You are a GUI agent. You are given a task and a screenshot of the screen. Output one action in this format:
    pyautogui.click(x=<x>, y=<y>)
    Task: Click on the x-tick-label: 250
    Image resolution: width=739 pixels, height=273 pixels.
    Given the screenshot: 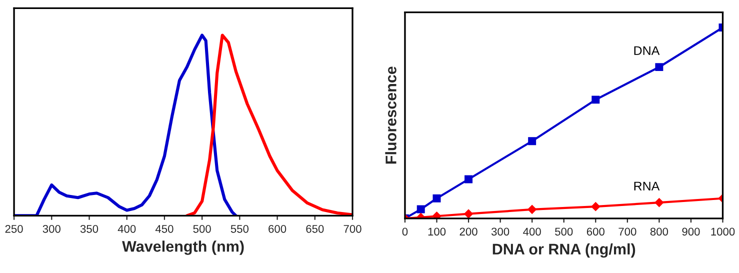 What is the action you would take?
    pyautogui.click(x=14, y=228)
    